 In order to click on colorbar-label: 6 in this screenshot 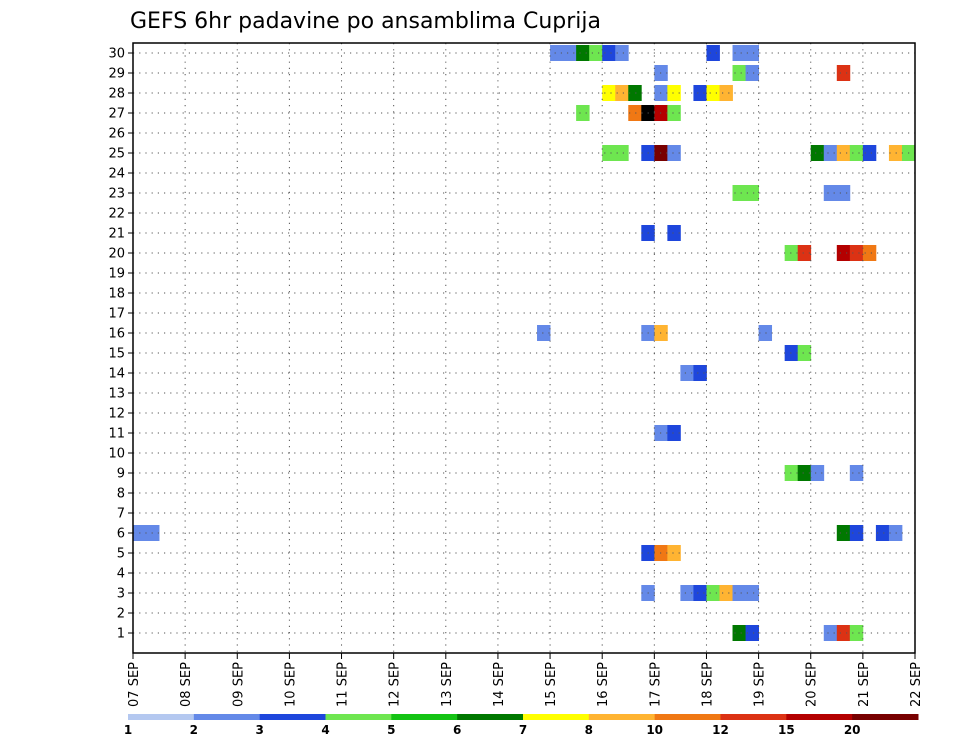, I will do `click(457, 730)`.